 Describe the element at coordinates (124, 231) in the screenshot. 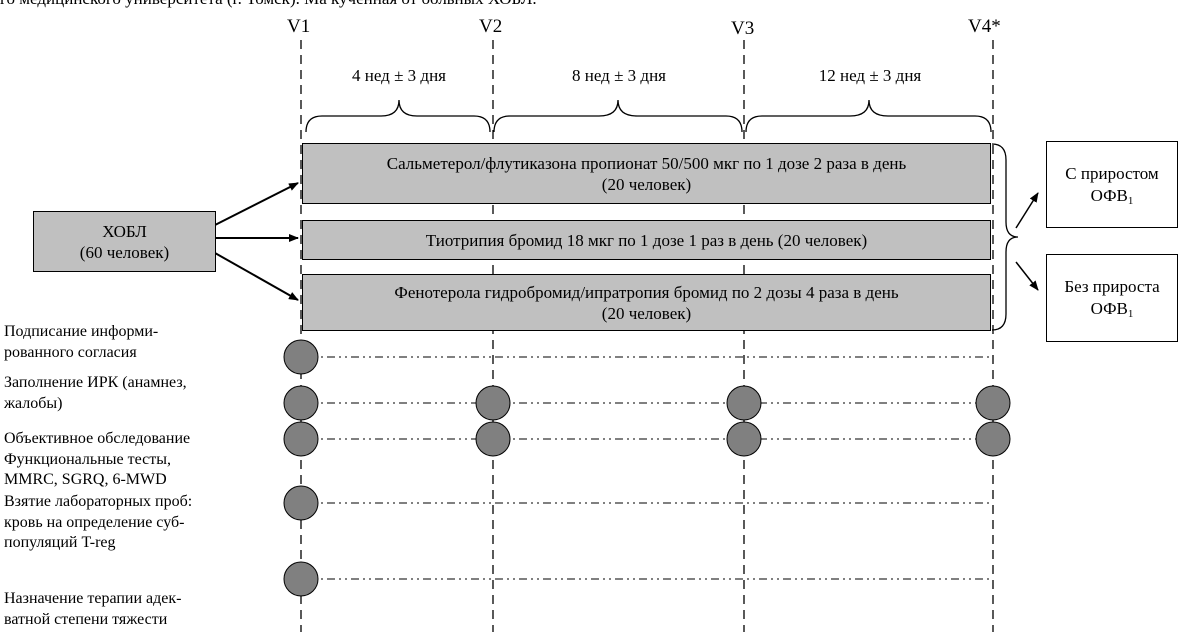

I see `copd-title: ХОБЛ` at that location.